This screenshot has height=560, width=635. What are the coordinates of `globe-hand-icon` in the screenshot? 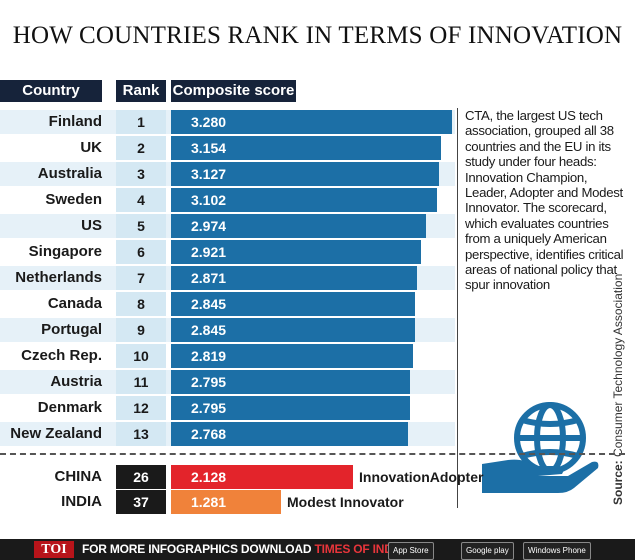 It's located at (540, 447).